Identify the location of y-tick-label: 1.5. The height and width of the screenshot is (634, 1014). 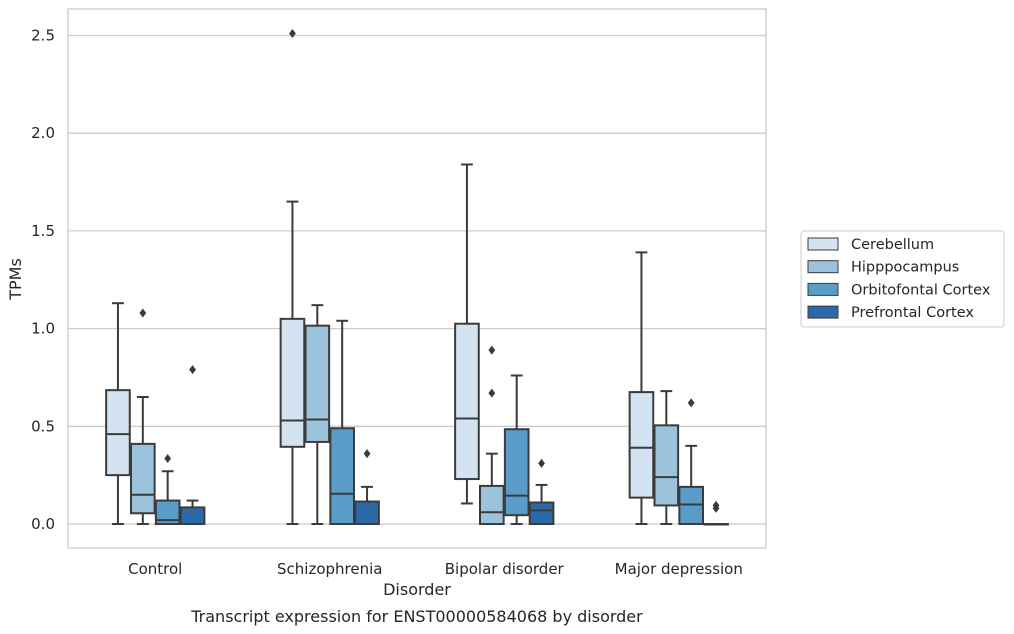
(43, 231).